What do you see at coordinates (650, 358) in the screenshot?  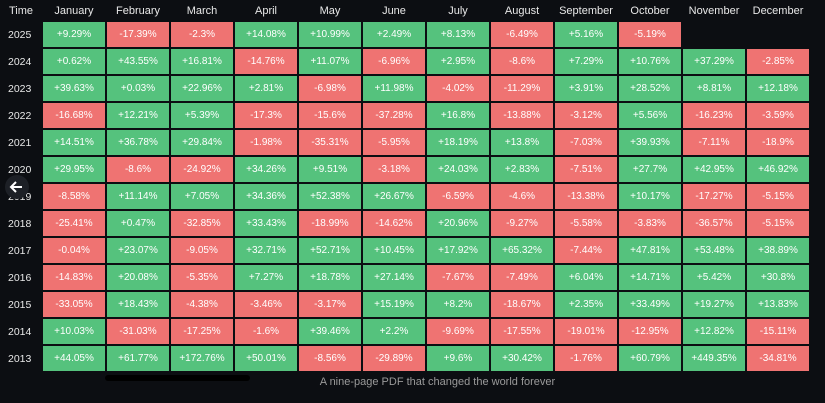 I see `return-cell: +60.79%` at bounding box center [650, 358].